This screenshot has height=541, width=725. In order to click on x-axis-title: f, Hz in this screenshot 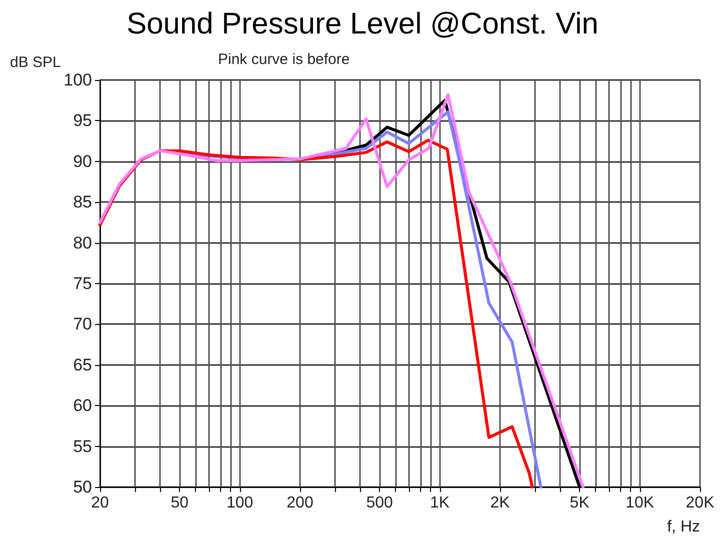, I will do `click(683, 527)`.